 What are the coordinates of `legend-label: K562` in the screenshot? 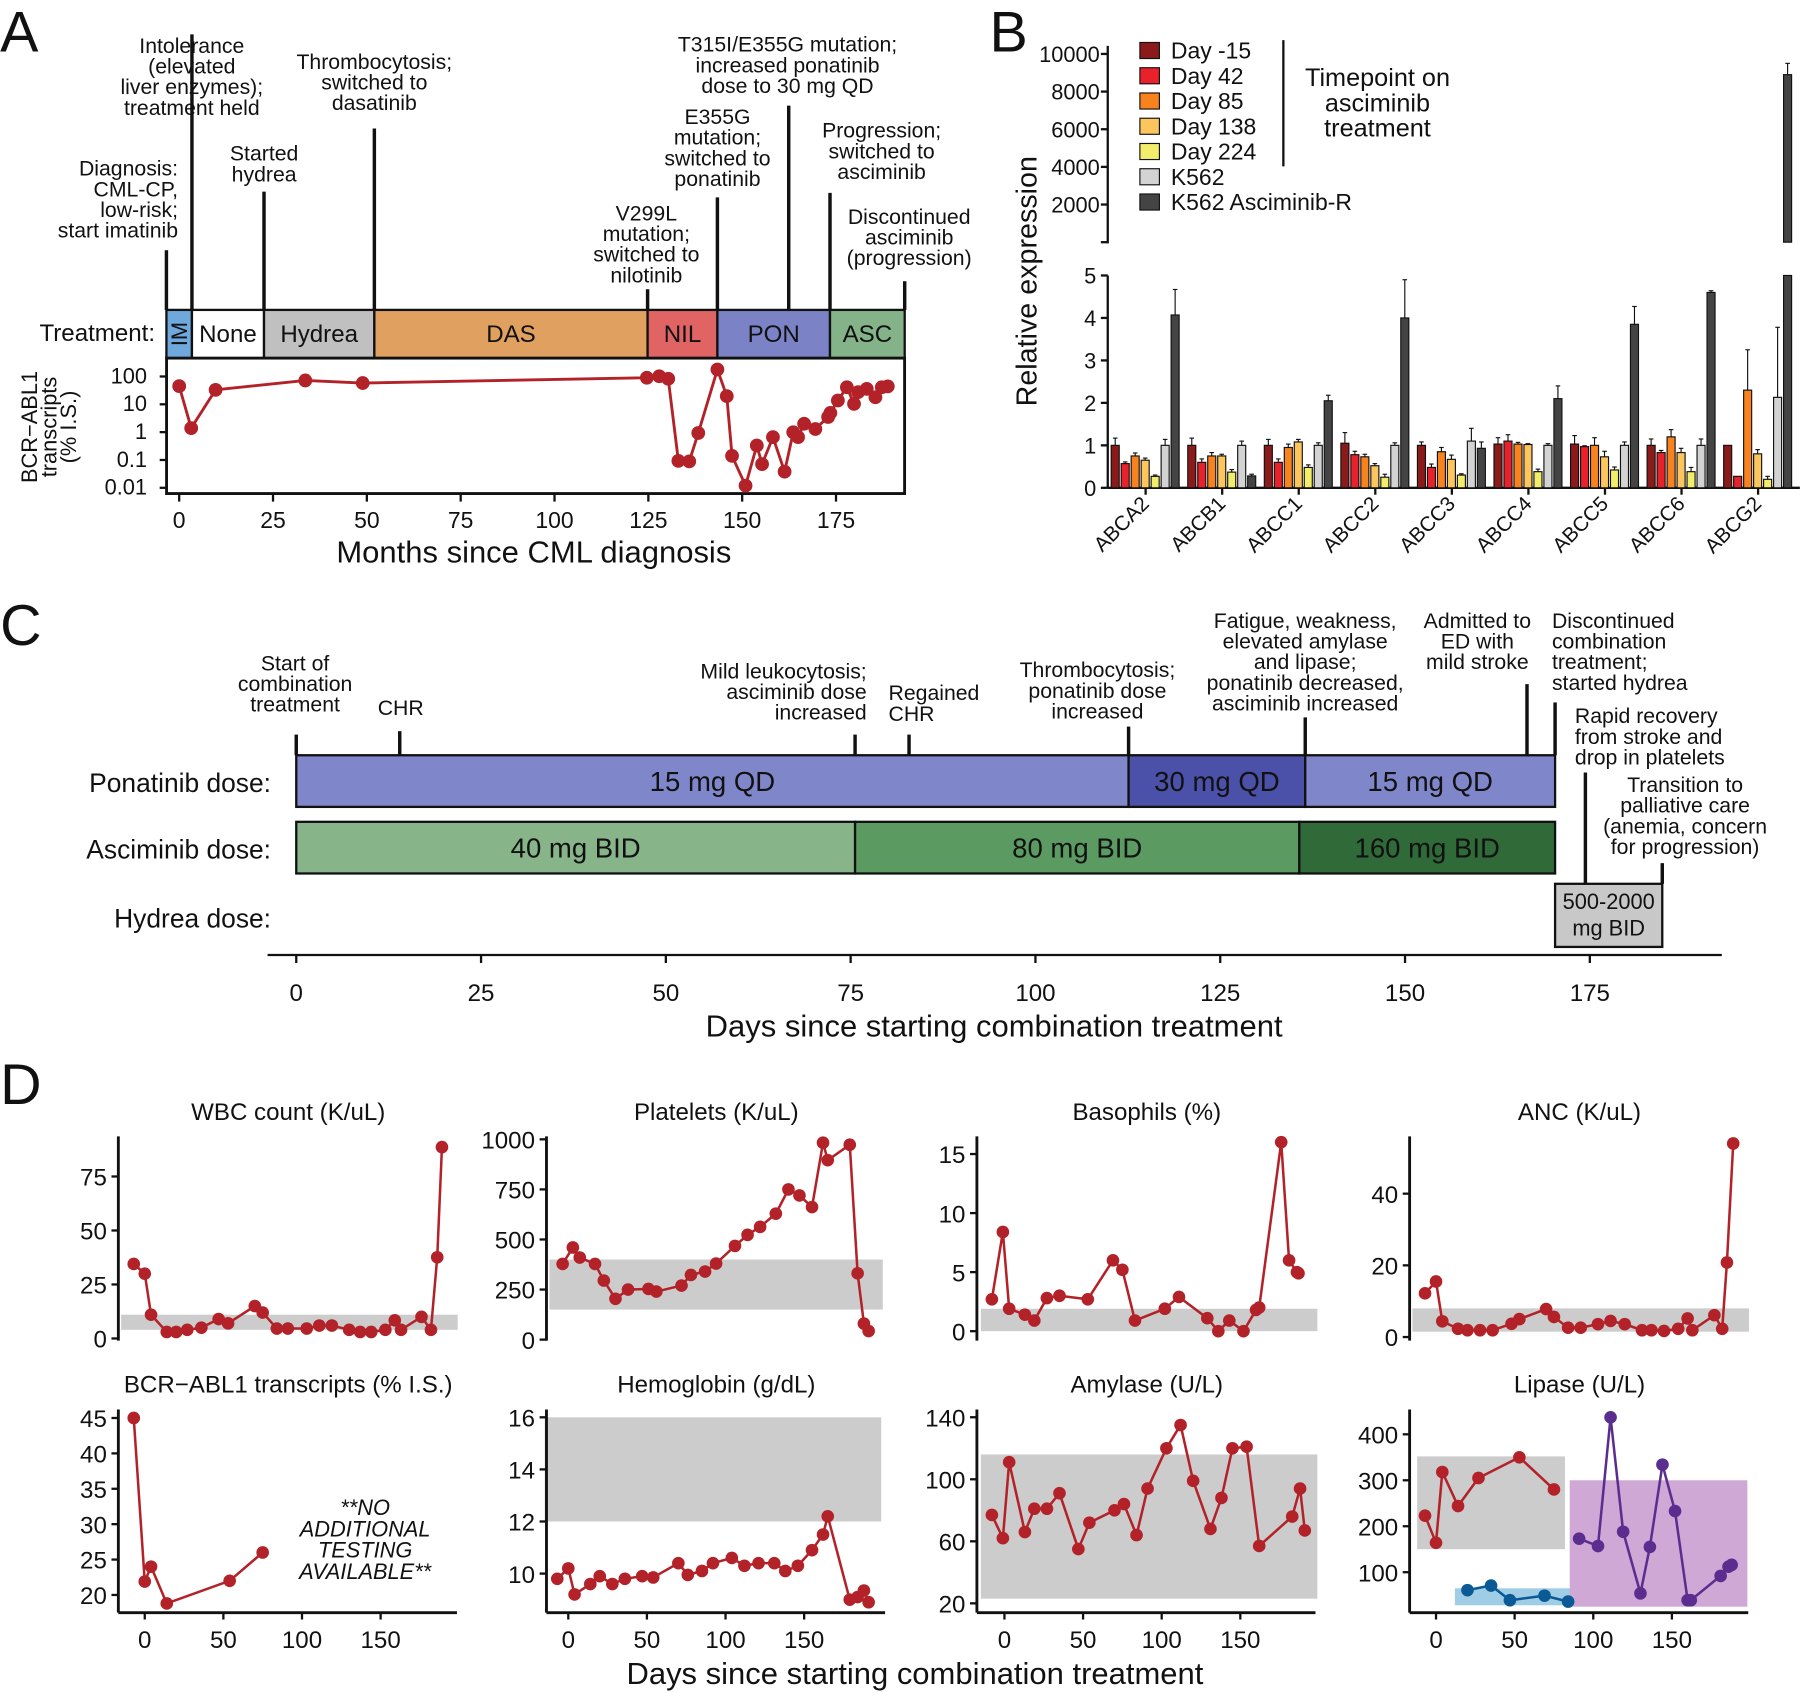 It's located at (1198, 177).